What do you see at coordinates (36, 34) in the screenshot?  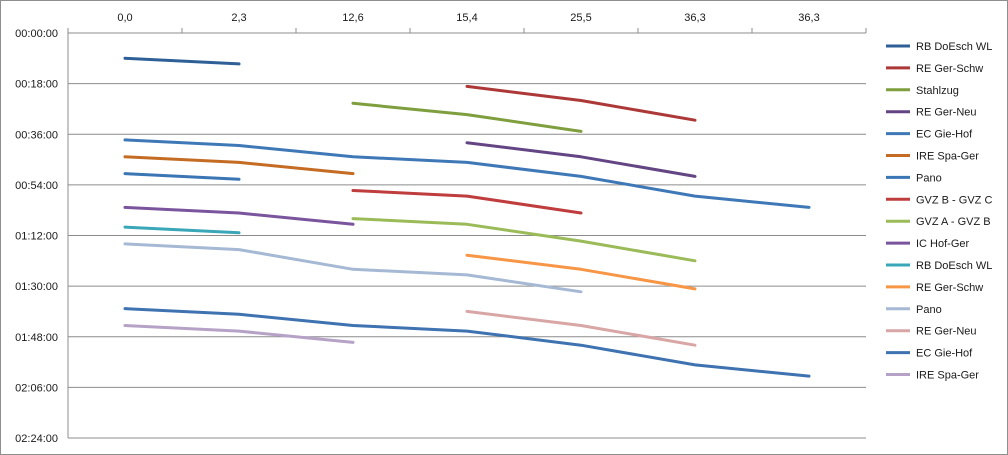 I see `y-tick-label: 00:00:00` at bounding box center [36, 34].